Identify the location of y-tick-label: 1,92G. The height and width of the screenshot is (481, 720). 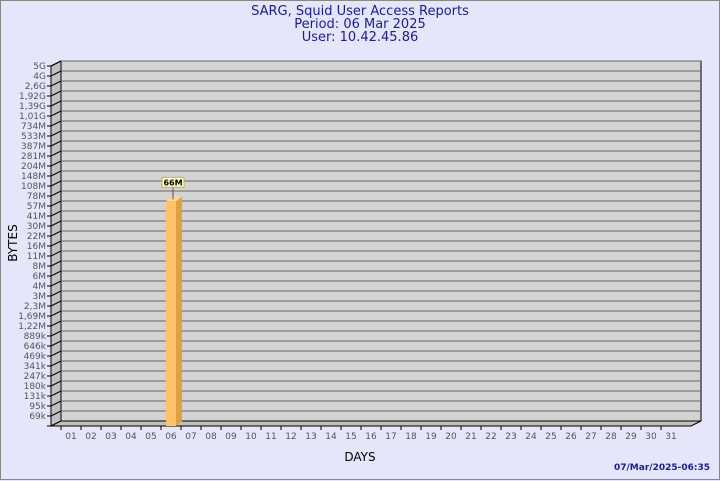
(32, 97).